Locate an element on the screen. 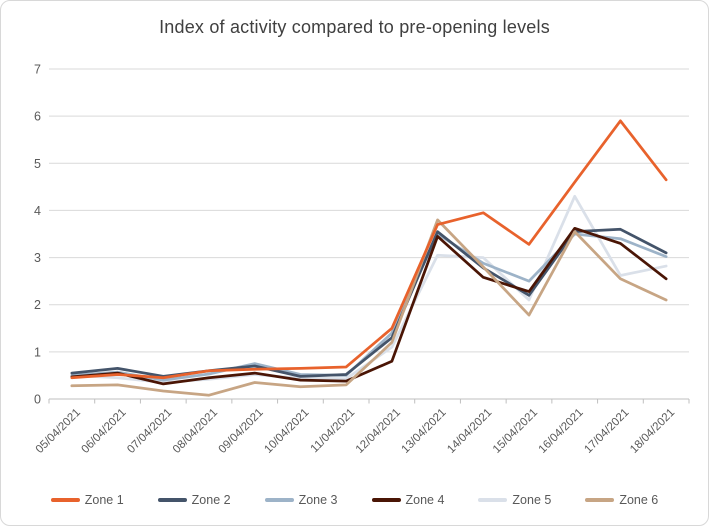  x-axis-label: 13/04/2021 is located at coordinates (424, 431).